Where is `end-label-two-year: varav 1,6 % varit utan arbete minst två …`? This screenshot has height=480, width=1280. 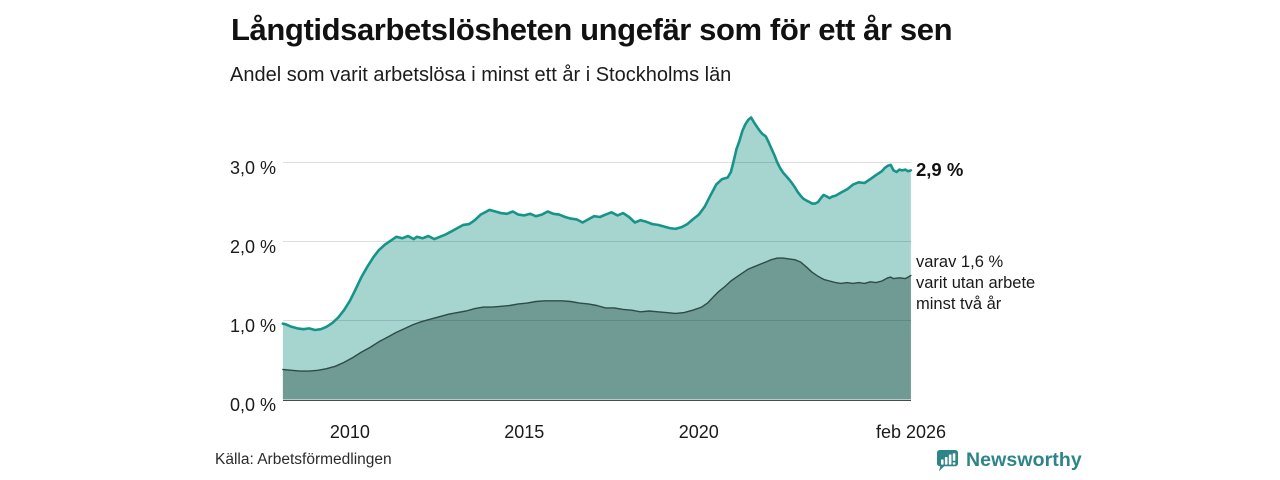 end-label-two-year: varav 1,6 % varit utan arbete minst två … is located at coordinates (975, 283).